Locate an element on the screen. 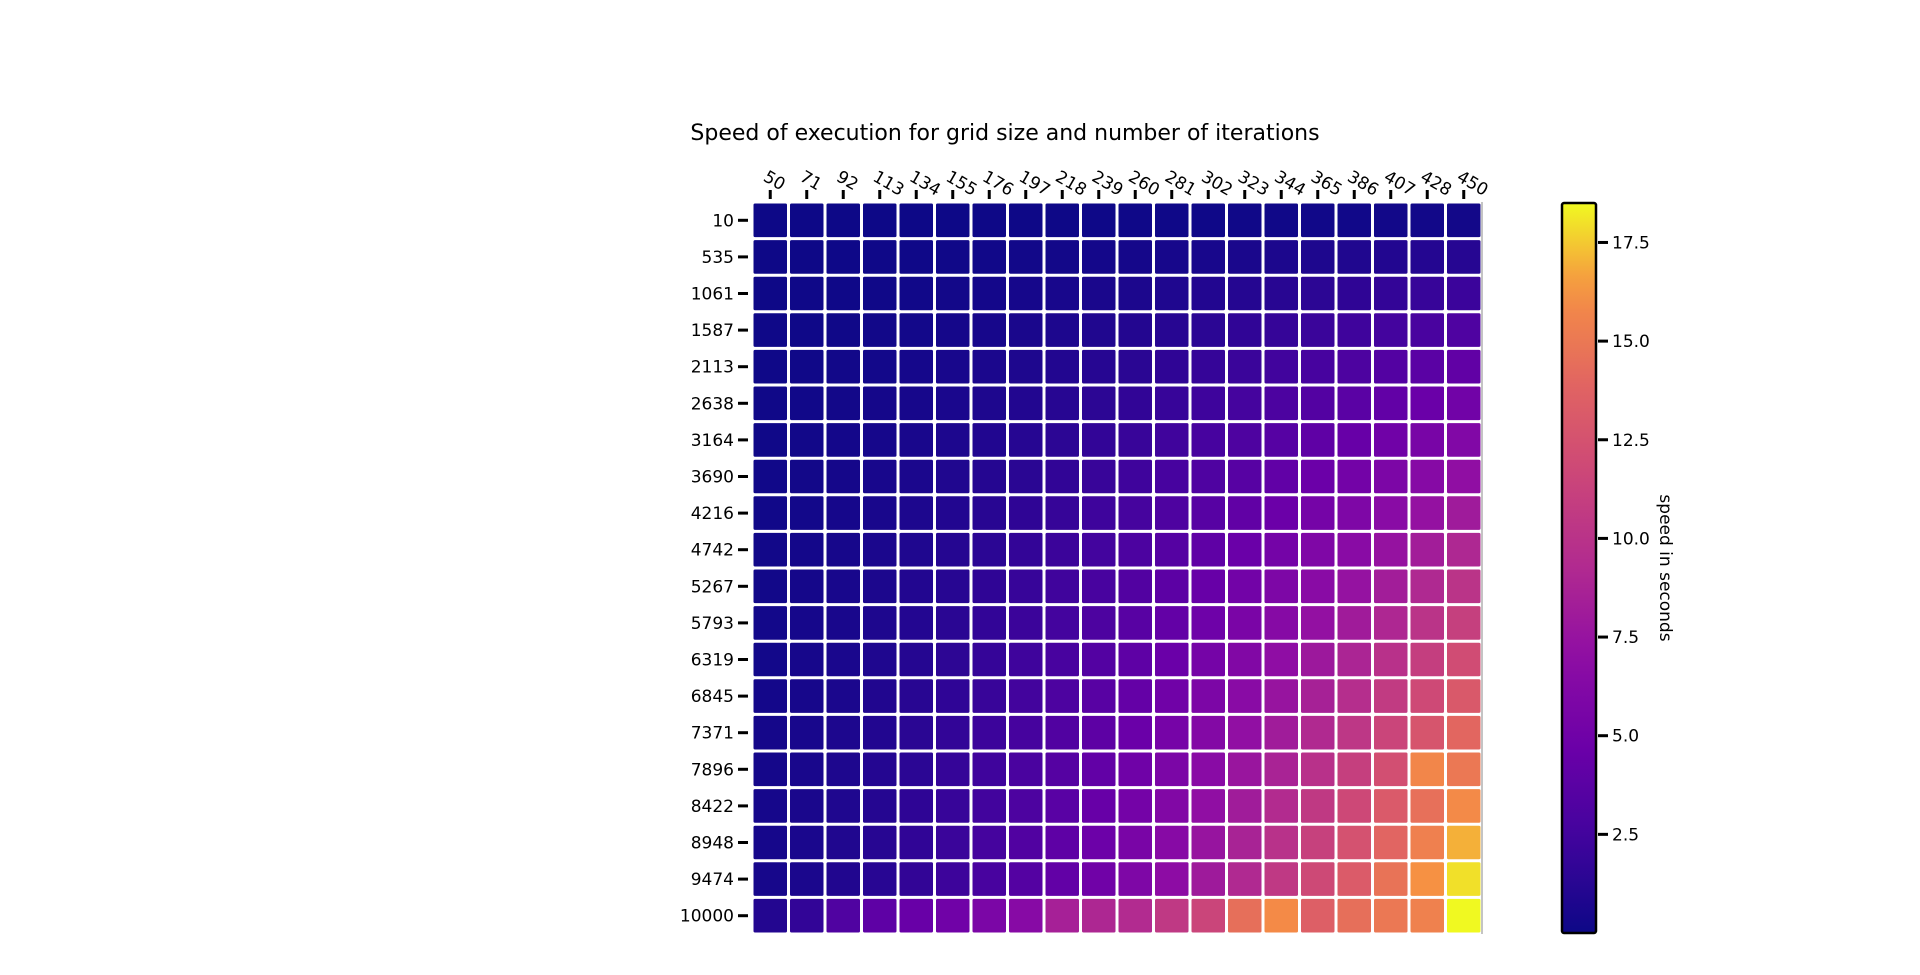 Image resolution: width=1920 pixels, height=975 pixels. y-tick-label: 5267 is located at coordinates (712, 587).